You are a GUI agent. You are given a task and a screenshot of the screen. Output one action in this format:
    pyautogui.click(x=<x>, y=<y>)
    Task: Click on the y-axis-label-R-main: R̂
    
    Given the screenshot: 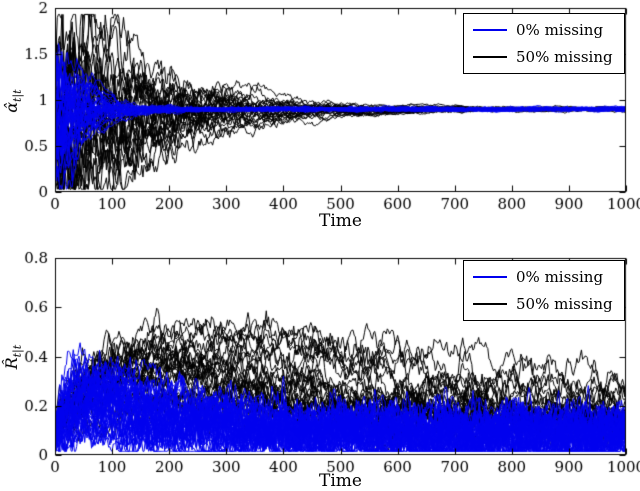 What is the action you would take?
    pyautogui.click(x=11, y=363)
    